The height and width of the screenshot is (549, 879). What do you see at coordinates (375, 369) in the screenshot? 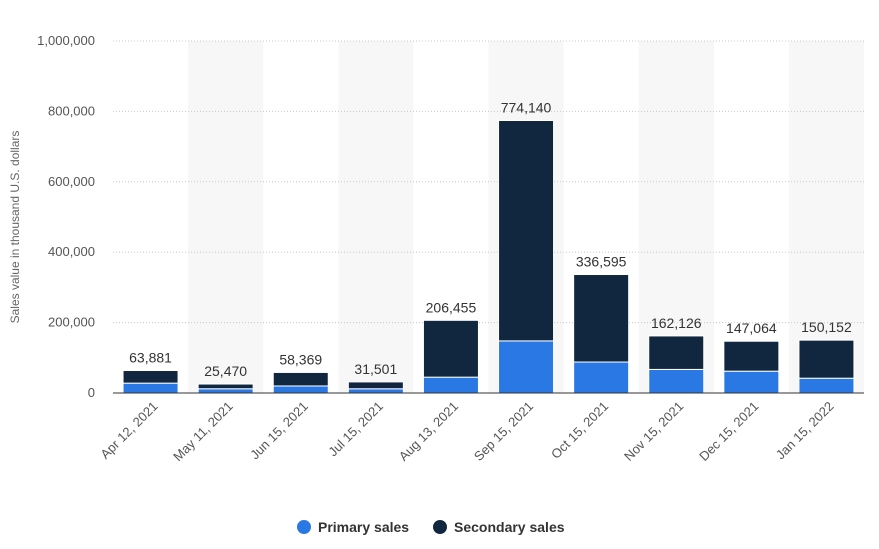
I see `total-label: 31,501` at bounding box center [375, 369].